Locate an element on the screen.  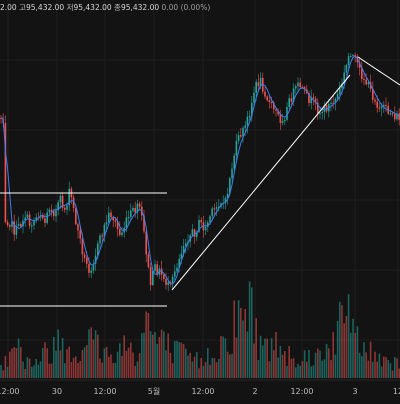
ohlc-open-value: 2.00 is located at coordinates (8, 7).